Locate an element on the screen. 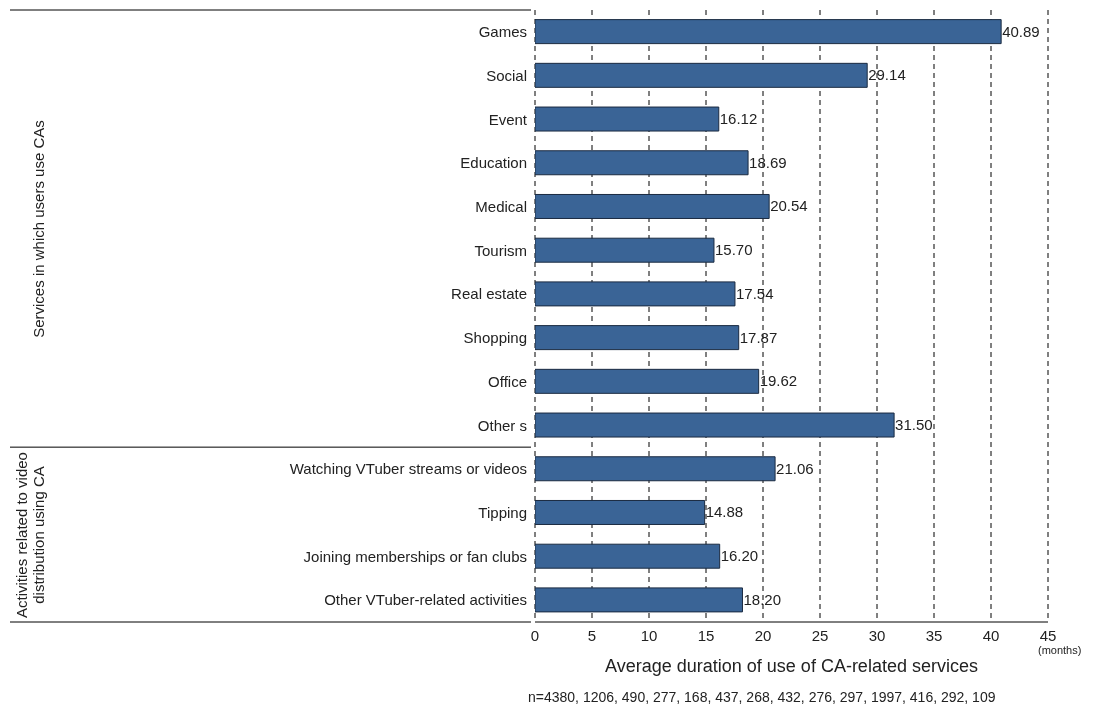 The image size is (1097, 712). y-tick-label: Education is located at coordinates (493, 163).